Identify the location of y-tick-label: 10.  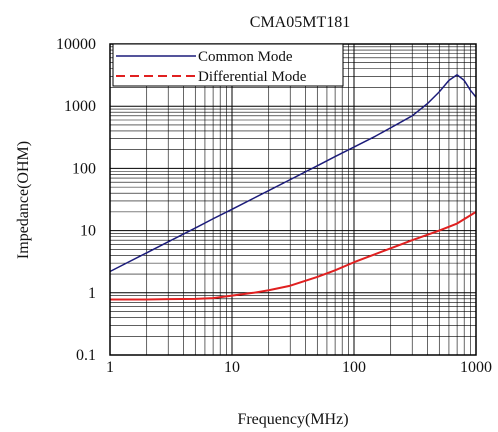
(88, 231).